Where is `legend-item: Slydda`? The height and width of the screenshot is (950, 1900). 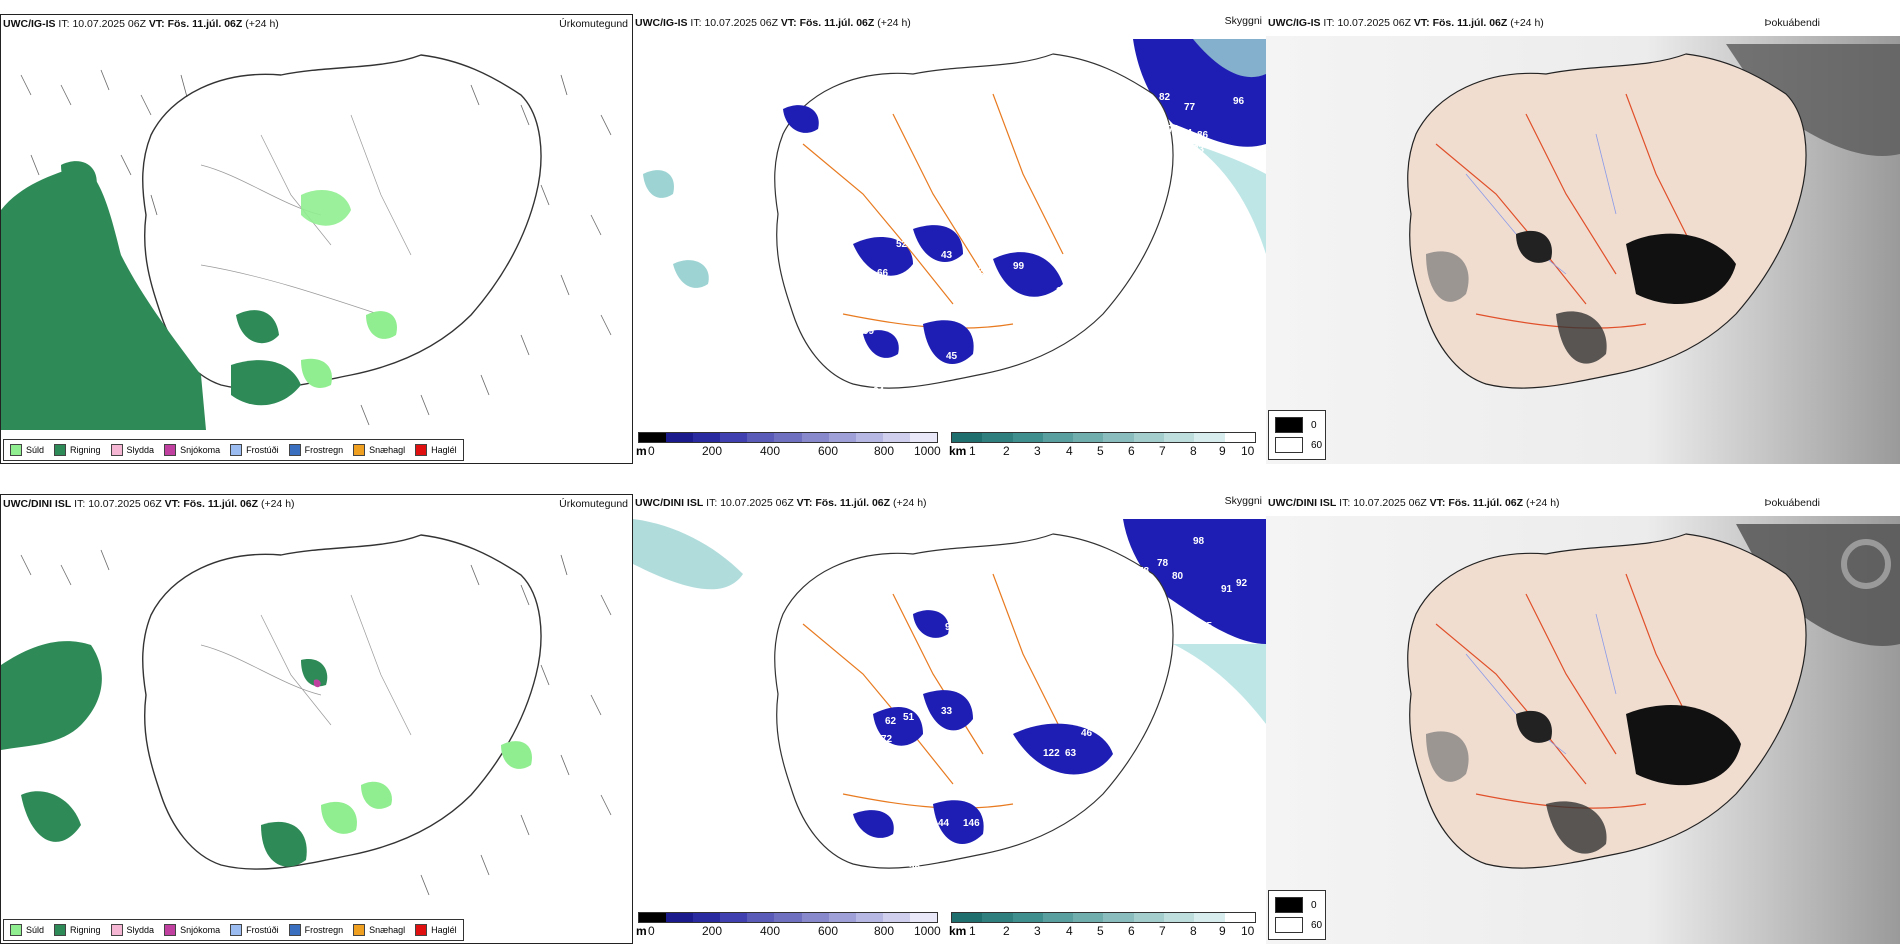
legend-item: Slydda is located at coordinates (132, 450).